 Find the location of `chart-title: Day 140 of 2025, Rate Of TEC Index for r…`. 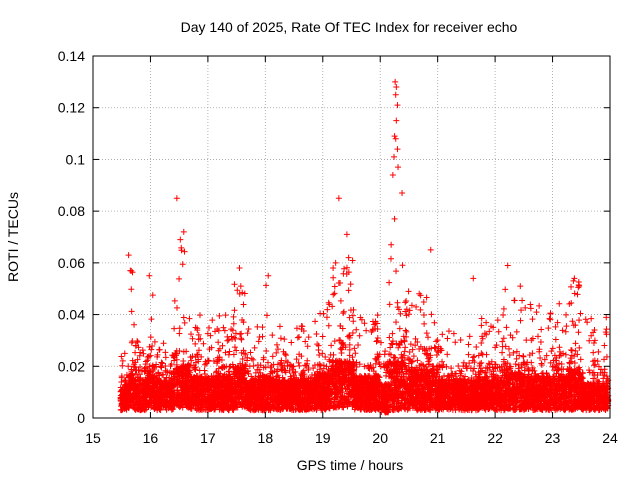

chart-title: Day 140 of 2025, Rate Of TEC Index for r… is located at coordinates (349, 27).